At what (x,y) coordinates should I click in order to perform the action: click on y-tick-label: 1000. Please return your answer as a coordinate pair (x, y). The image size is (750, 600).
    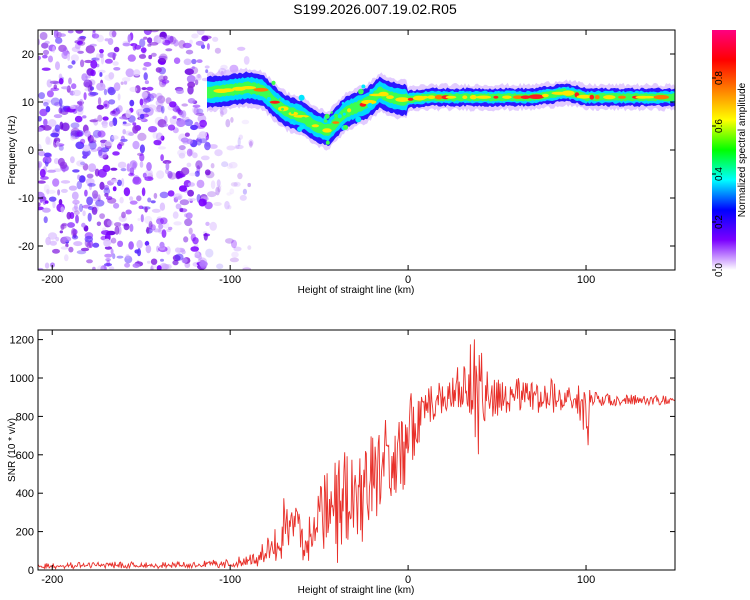
    Looking at the image, I should click on (22, 379).